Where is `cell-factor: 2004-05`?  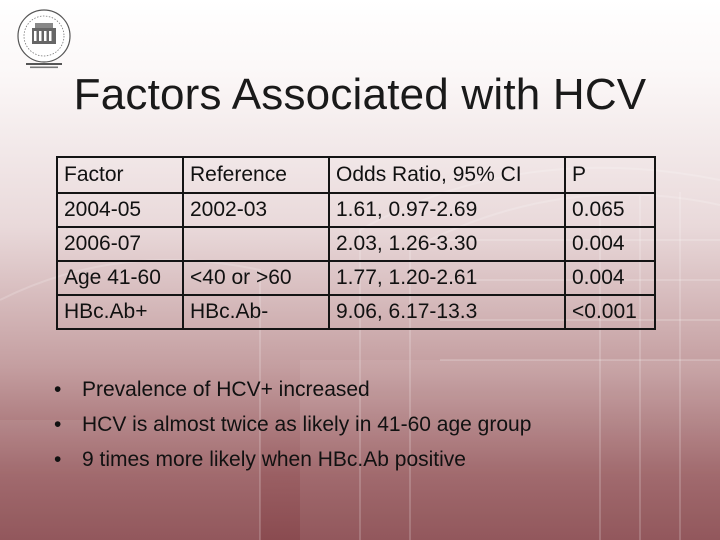
cell-factor: 2004-05 is located at coordinates (120, 210).